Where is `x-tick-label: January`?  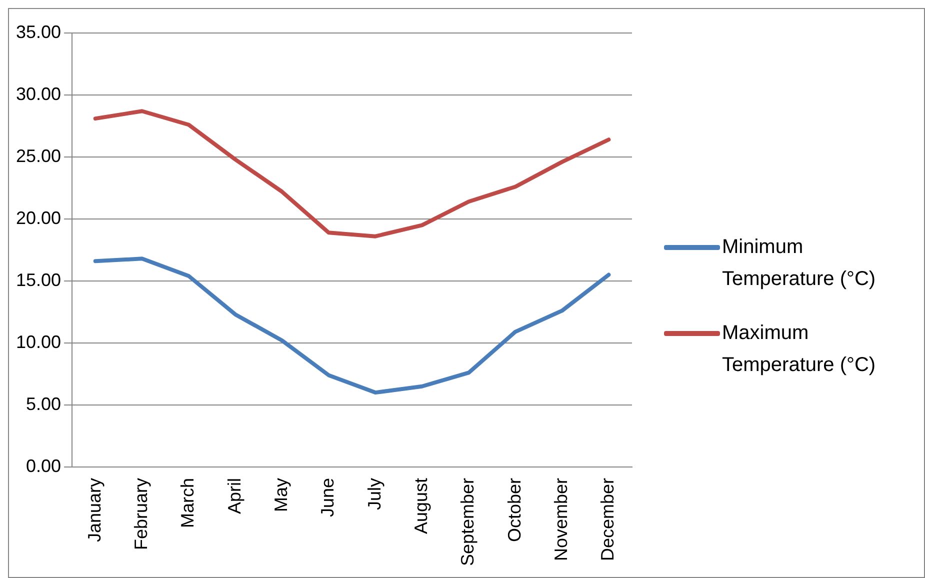 x-tick-label: January is located at coordinates (94, 510).